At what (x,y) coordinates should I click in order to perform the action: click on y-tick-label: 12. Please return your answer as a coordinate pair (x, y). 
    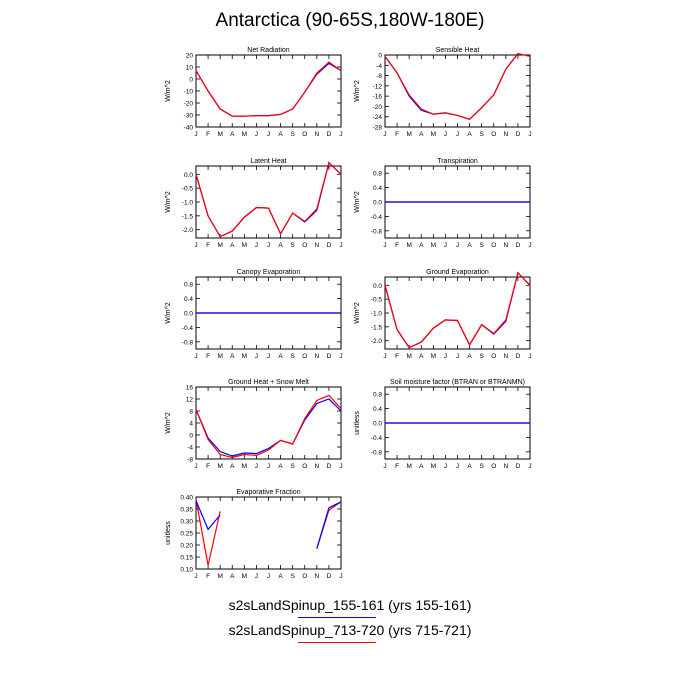
    Looking at the image, I should click on (190, 400).